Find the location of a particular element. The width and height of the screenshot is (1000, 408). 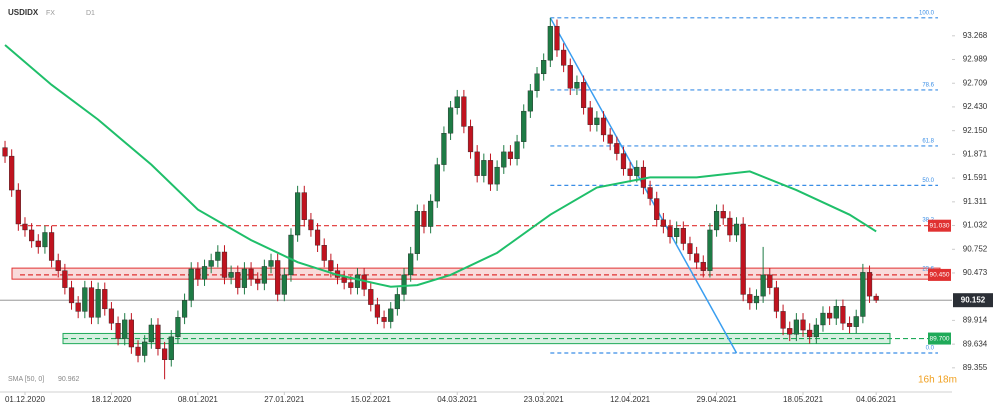

current-price-box is located at coordinates (973, 300).